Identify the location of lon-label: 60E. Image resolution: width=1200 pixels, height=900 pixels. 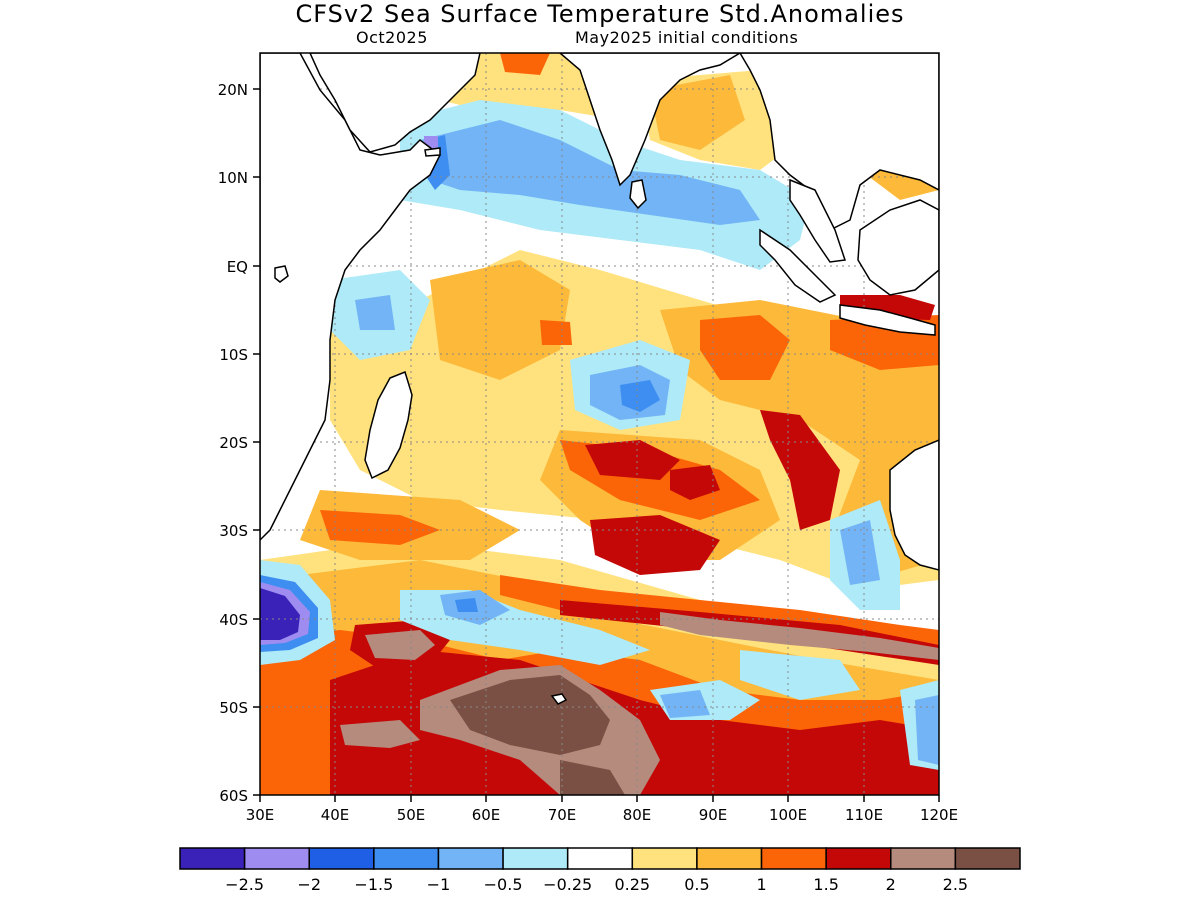
(486, 815).